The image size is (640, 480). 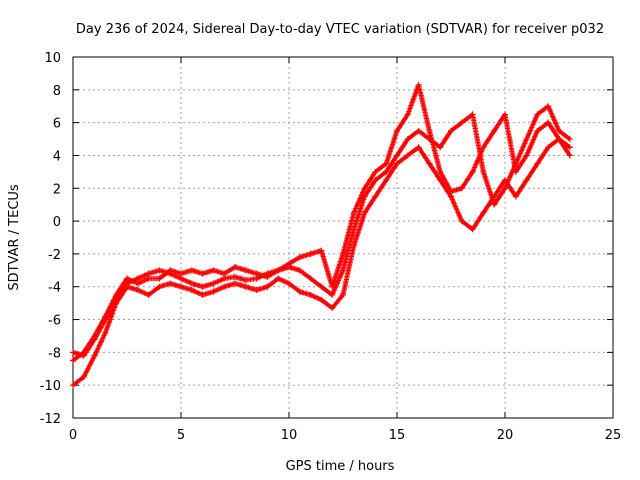 What do you see at coordinates (397, 435) in the screenshot?
I see `x-tick-label: 15` at bounding box center [397, 435].